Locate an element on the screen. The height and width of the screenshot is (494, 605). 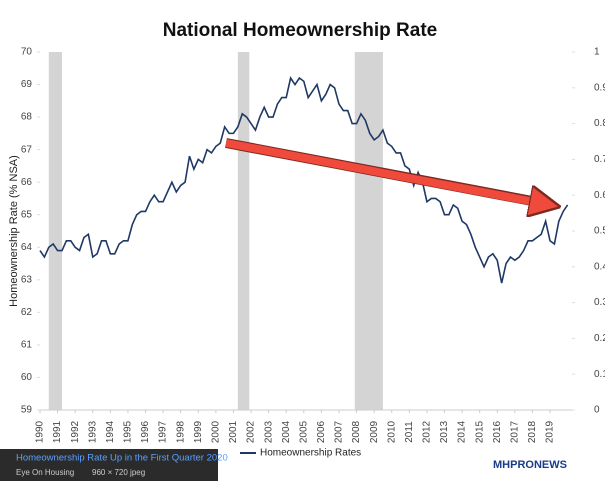
y2-tick-label: 0.4 is located at coordinates (599, 266).